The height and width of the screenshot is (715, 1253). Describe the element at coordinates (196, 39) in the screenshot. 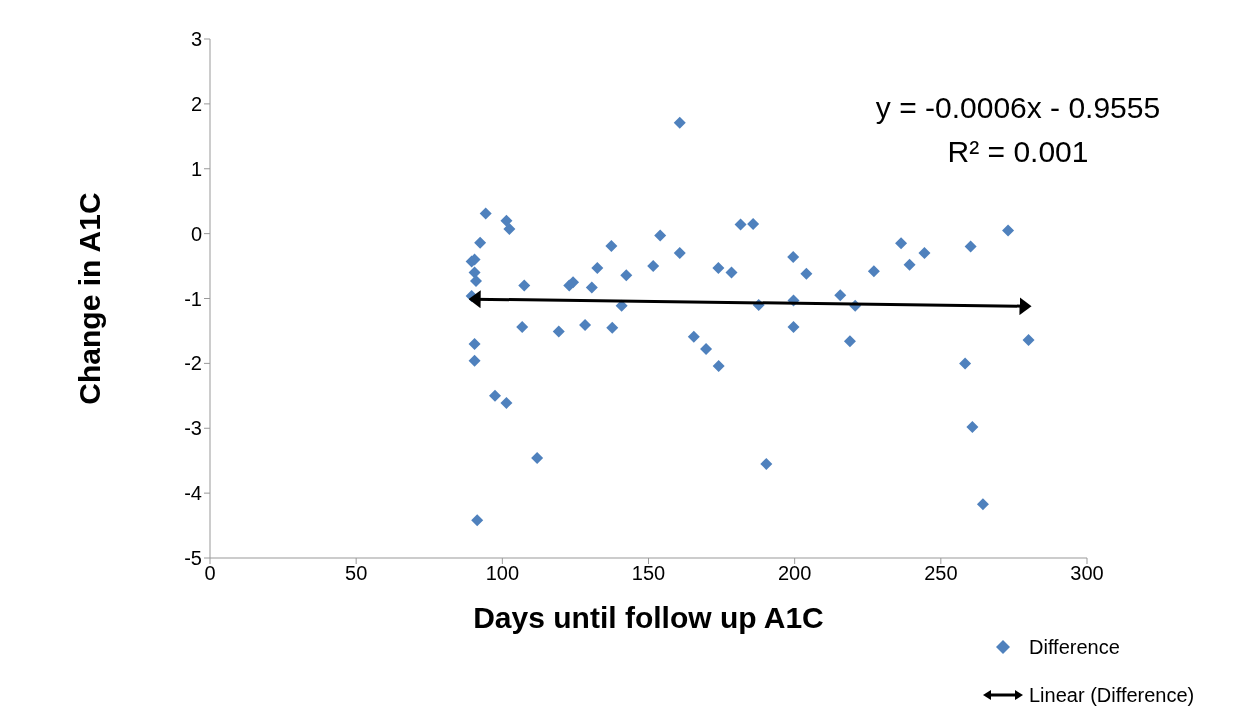

I see `y-tick-label: 3` at that location.